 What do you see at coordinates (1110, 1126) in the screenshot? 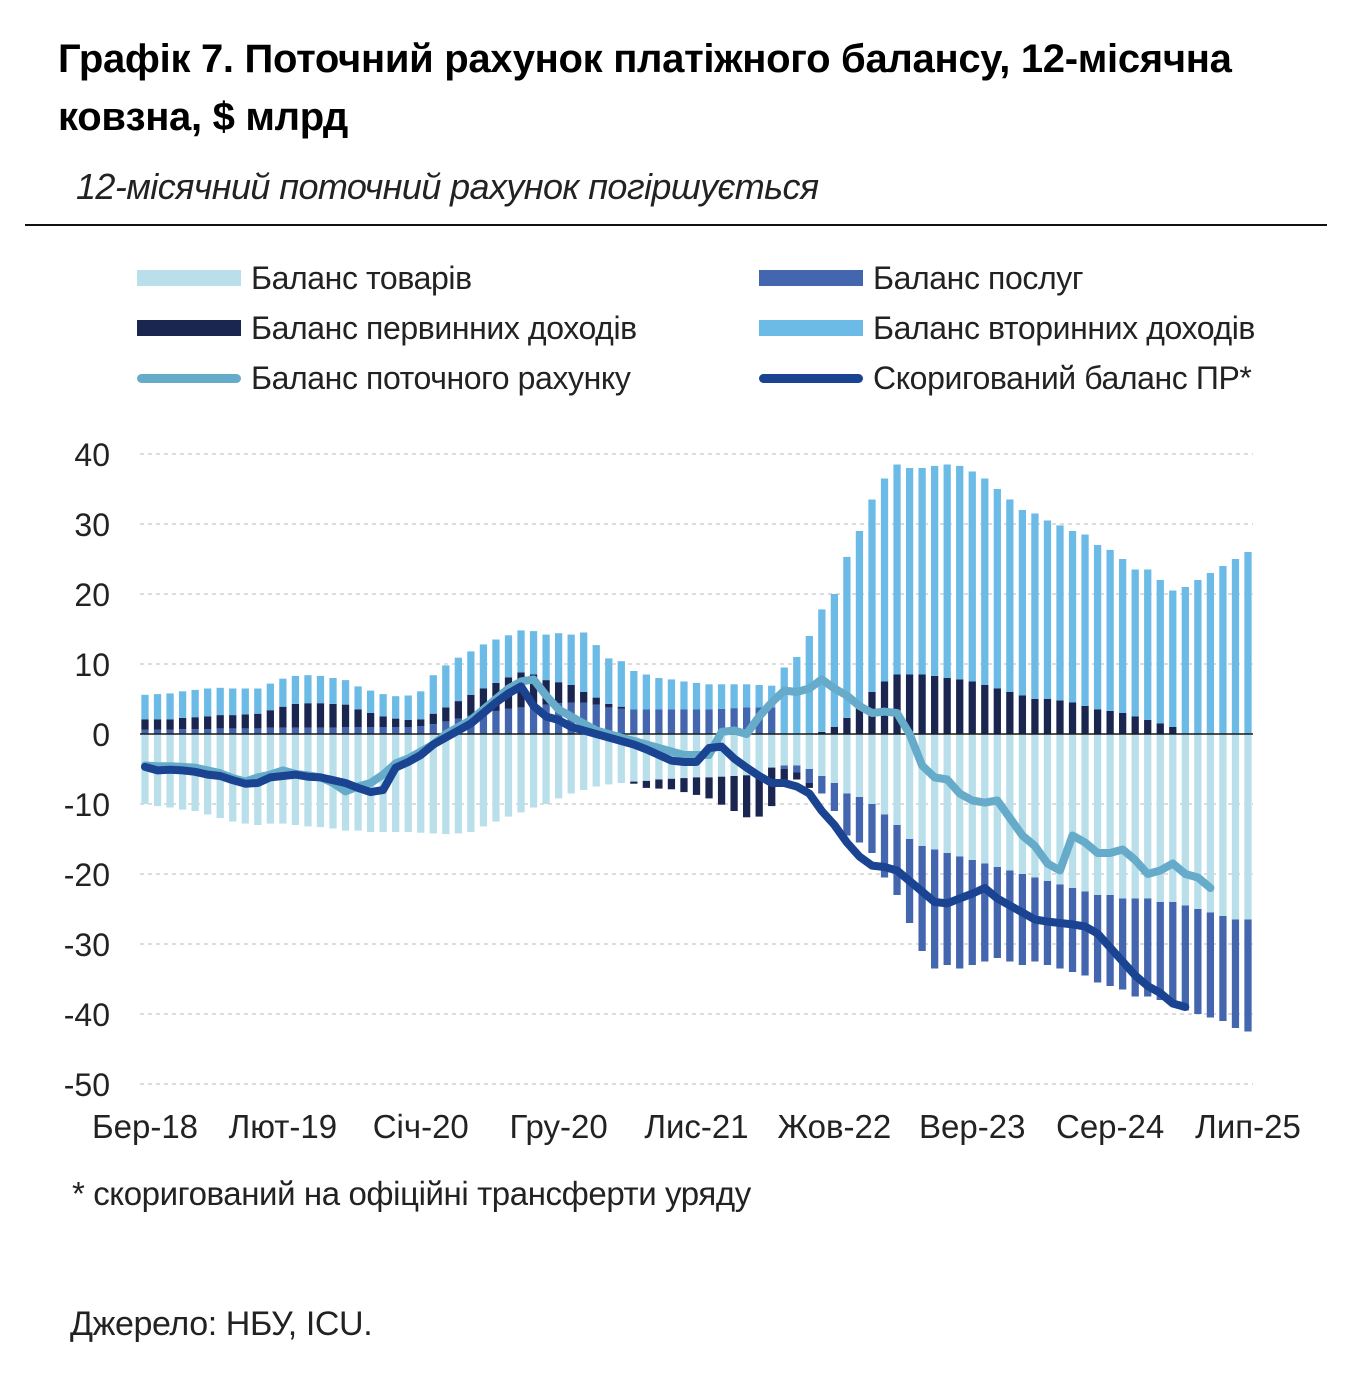
I see `x-tick-label: Сер-24` at bounding box center [1110, 1126].